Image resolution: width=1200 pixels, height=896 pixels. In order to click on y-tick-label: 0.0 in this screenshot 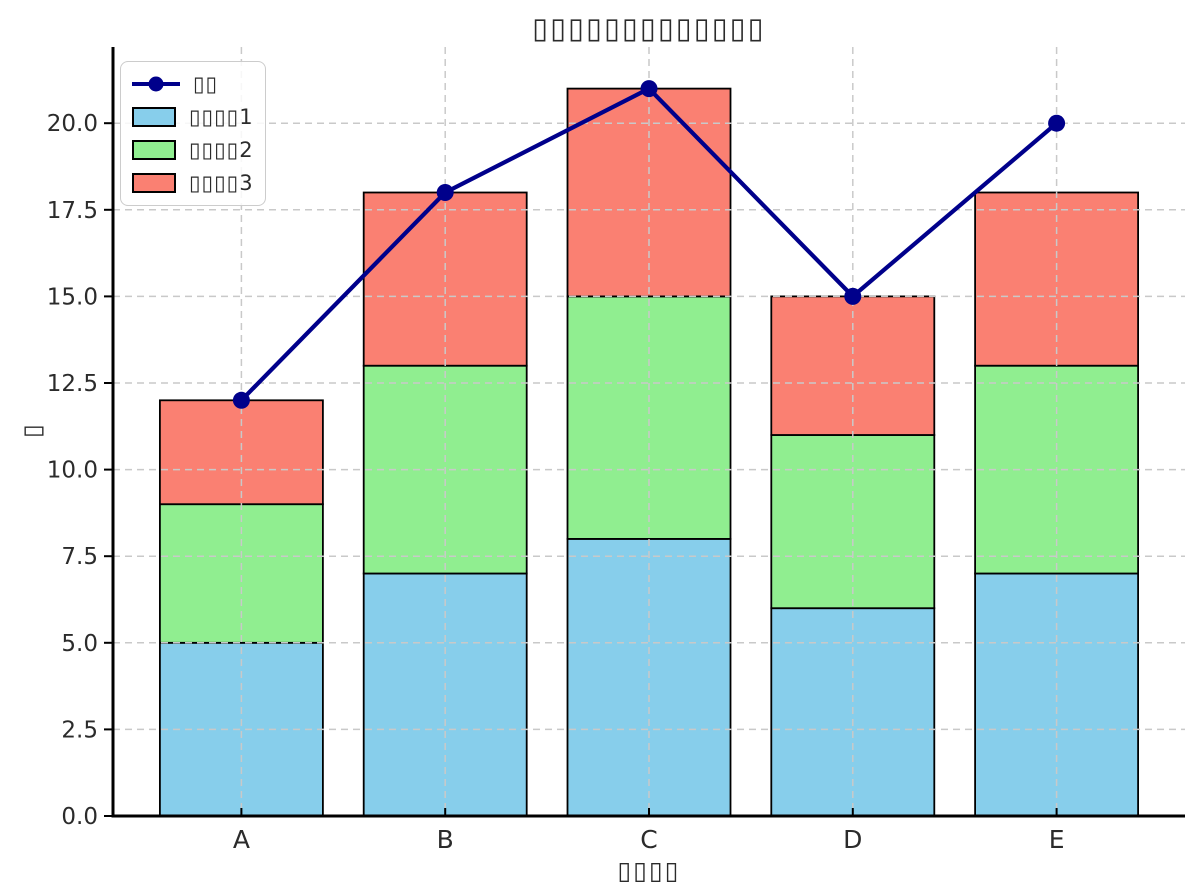, I will do `click(79, 817)`.